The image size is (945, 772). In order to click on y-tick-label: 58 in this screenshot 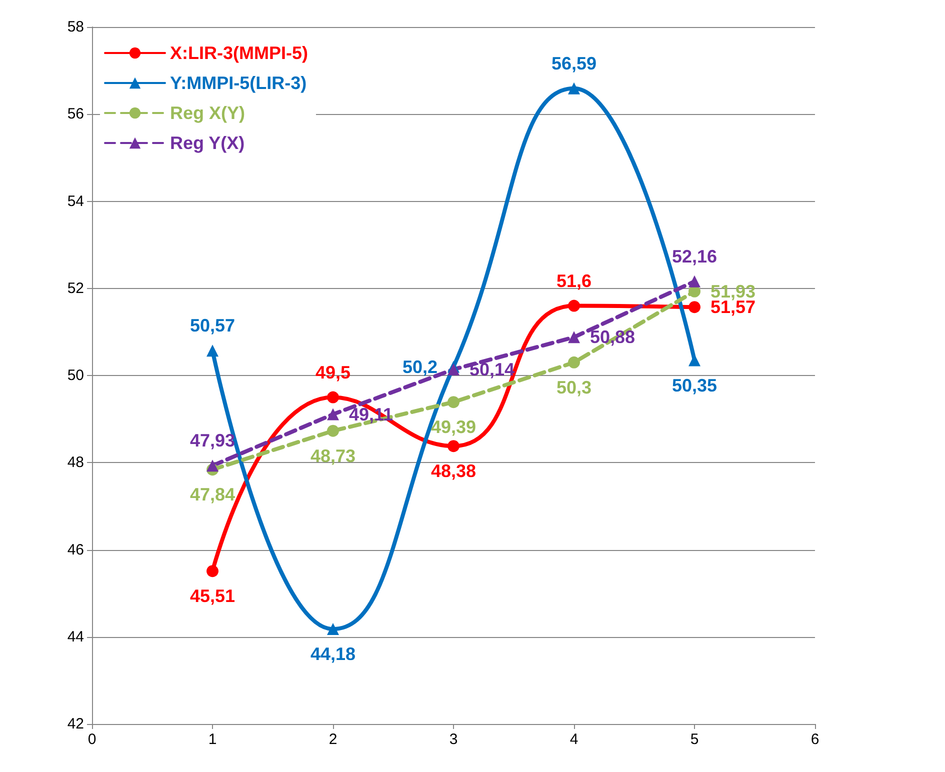, I will do `click(75, 27)`.